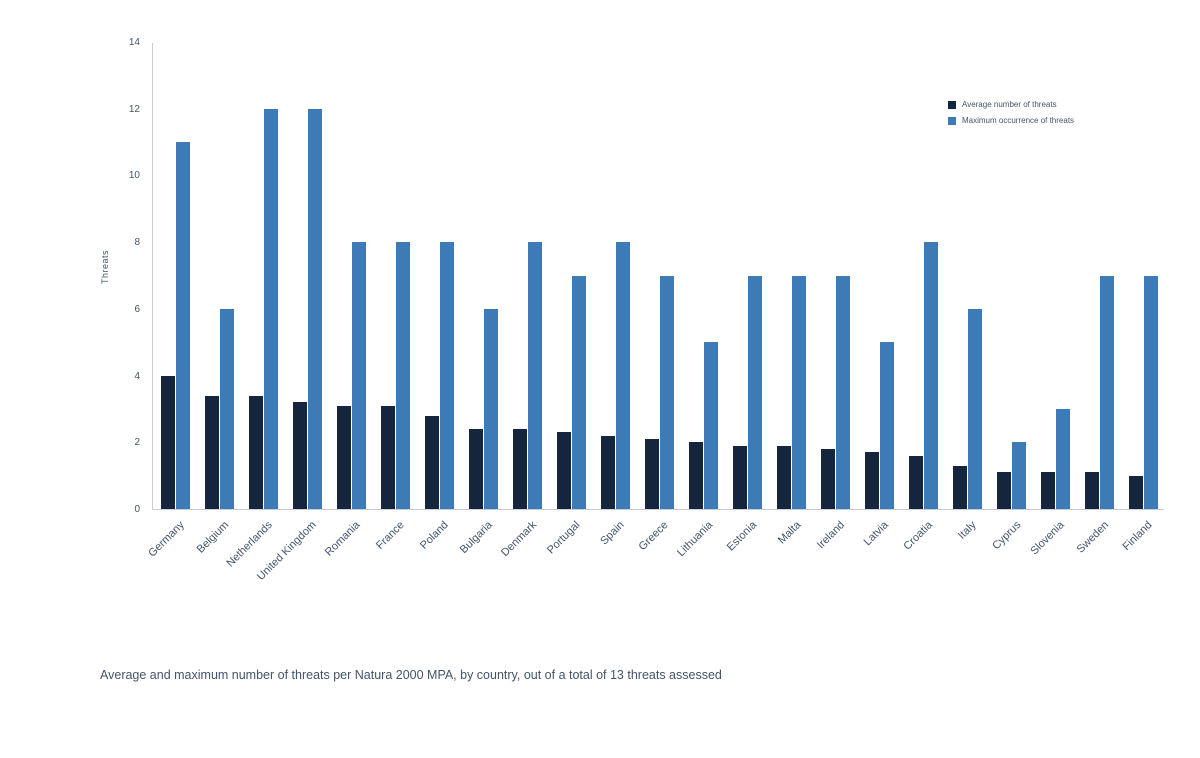  Describe the element at coordinates (434, 535) in the screenshot. I see `x-axis-label: Poland` at that location.